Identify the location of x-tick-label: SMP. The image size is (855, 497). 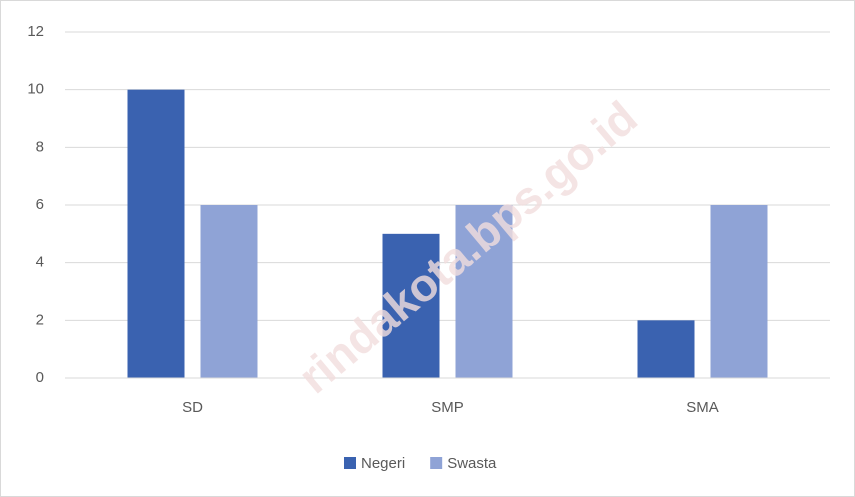
(447, 407).